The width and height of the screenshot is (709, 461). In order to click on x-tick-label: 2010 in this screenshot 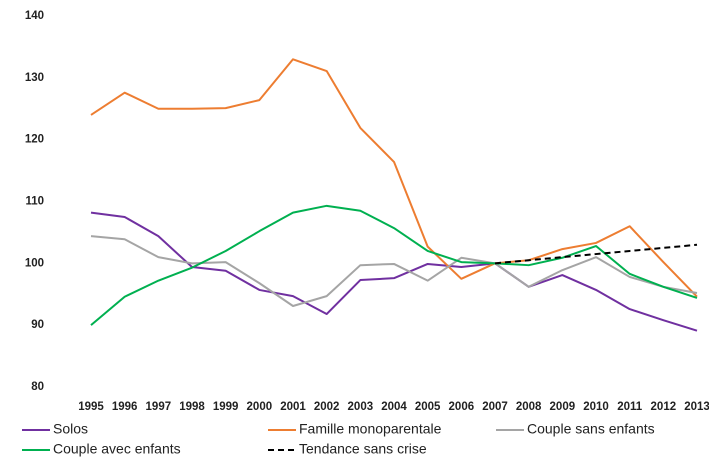, I will do `click(596, 407)`.